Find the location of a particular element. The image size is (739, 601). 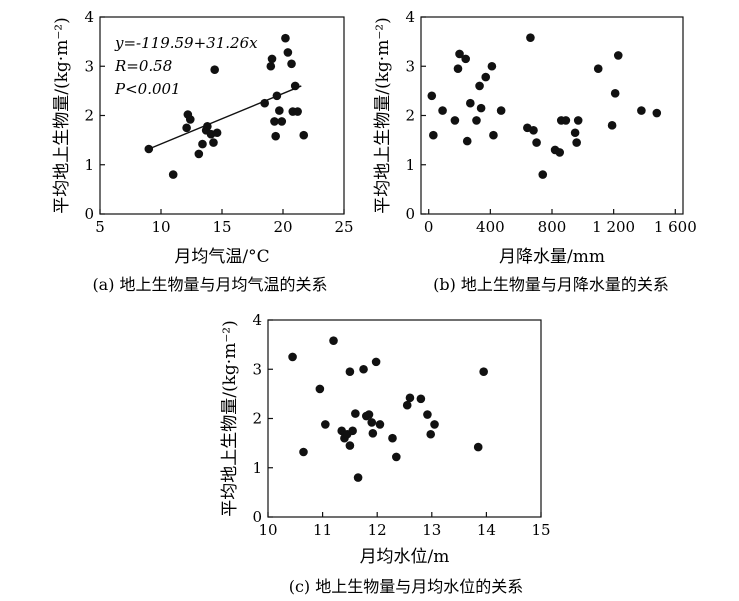

x-tick-label: 14 is located at coordinates (486, 530).